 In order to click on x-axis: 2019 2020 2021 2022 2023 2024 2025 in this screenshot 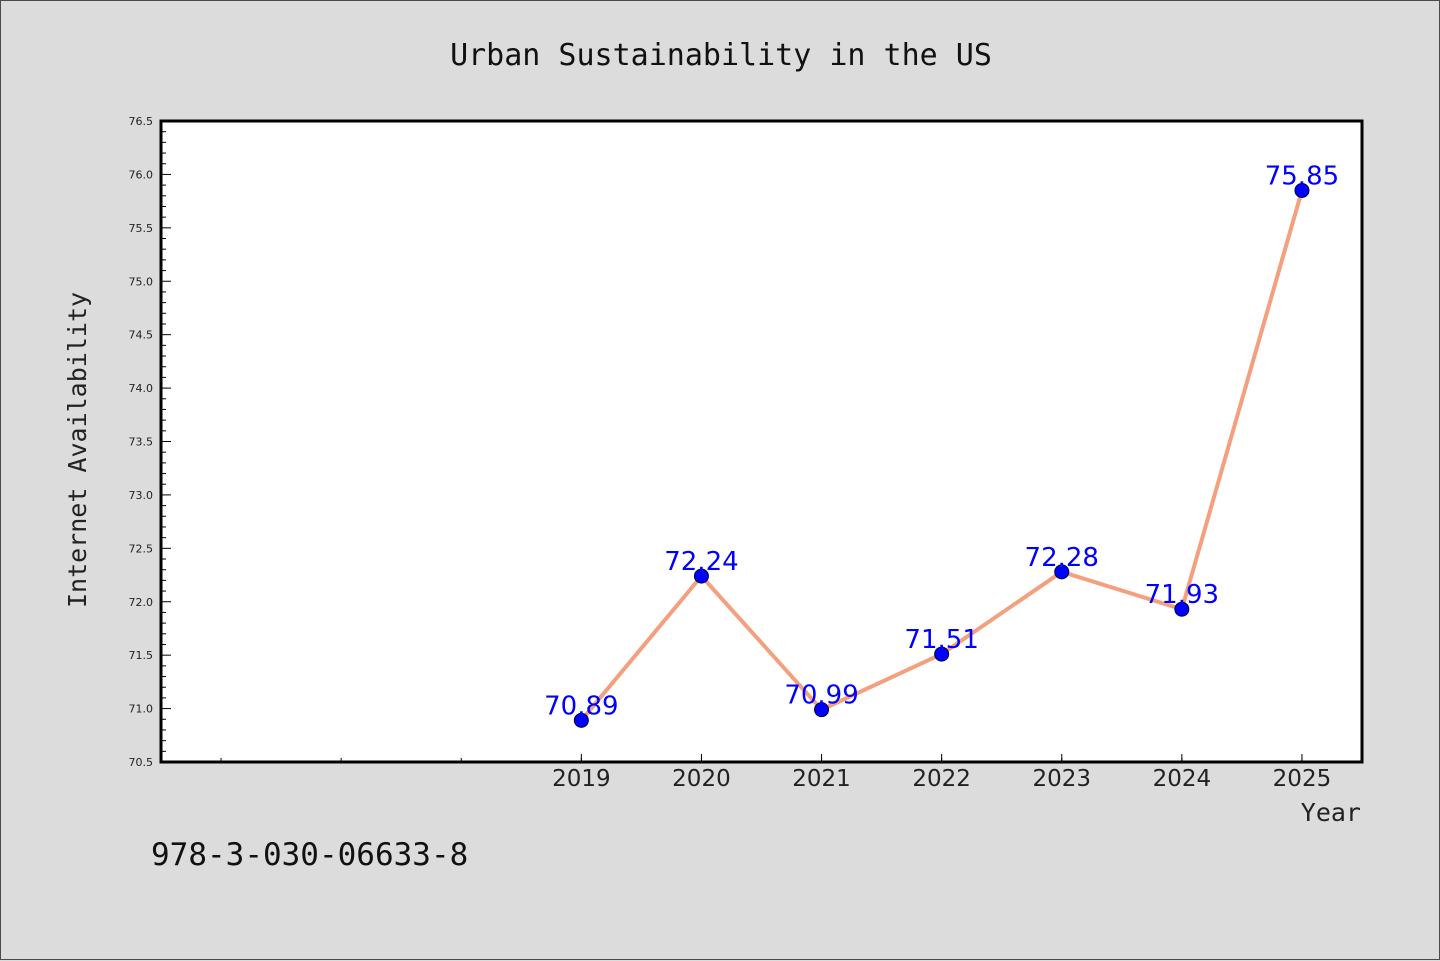, I will do `click(776, 773)`.